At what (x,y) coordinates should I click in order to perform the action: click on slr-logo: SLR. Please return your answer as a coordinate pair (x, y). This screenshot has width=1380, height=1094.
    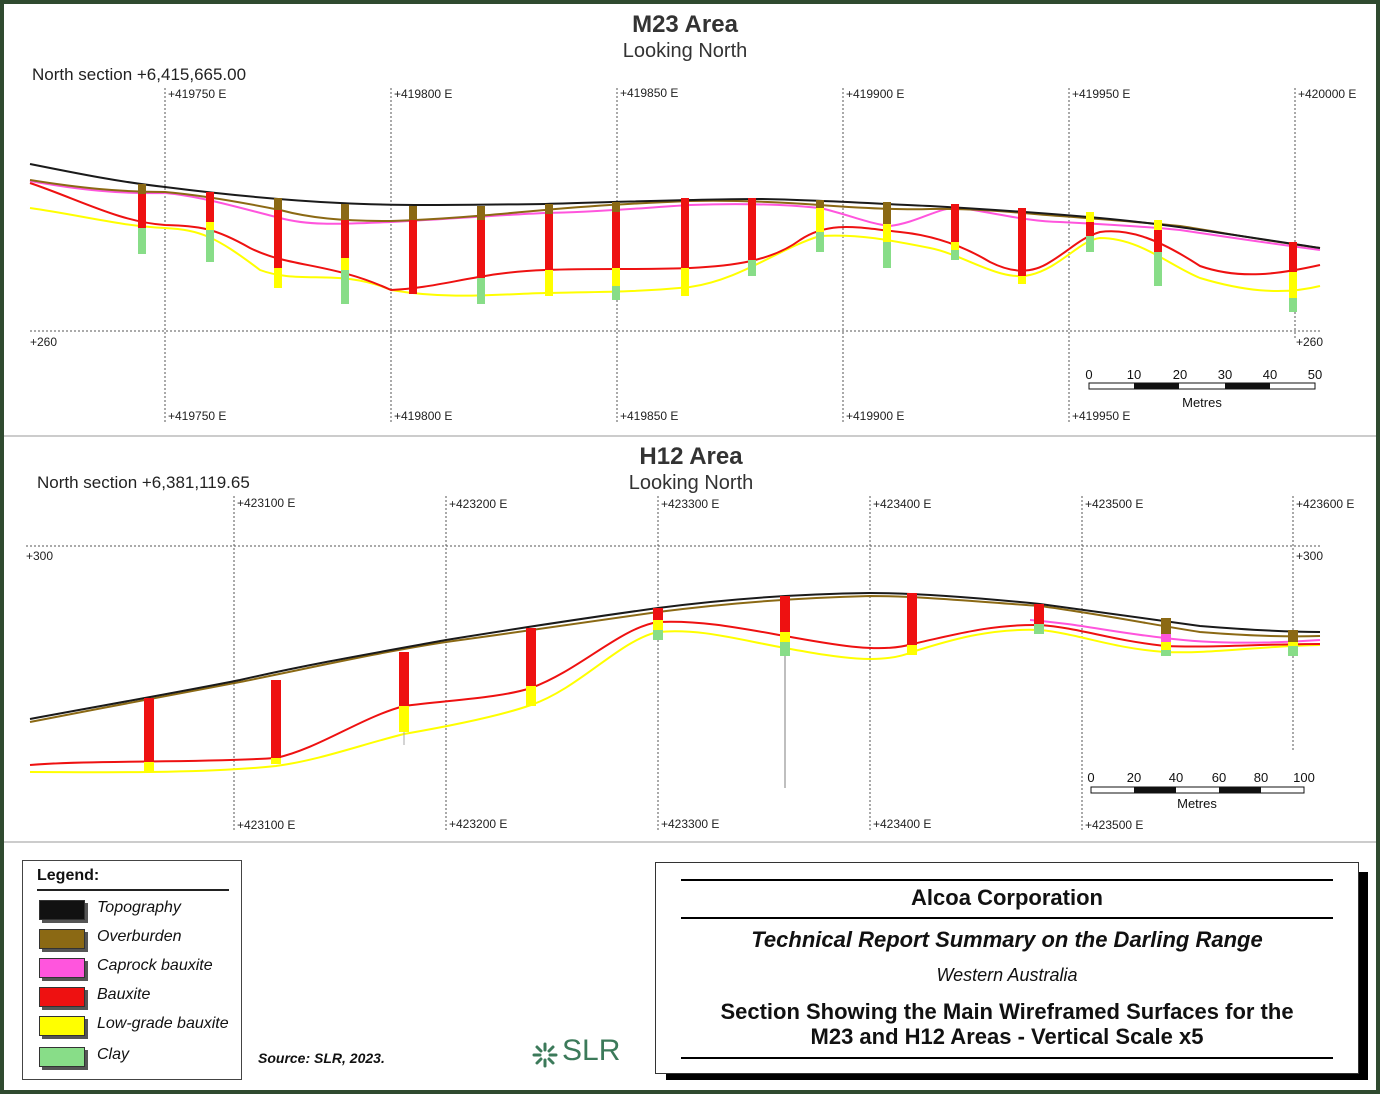
    Looking at the image, I should click on (582, 1054).